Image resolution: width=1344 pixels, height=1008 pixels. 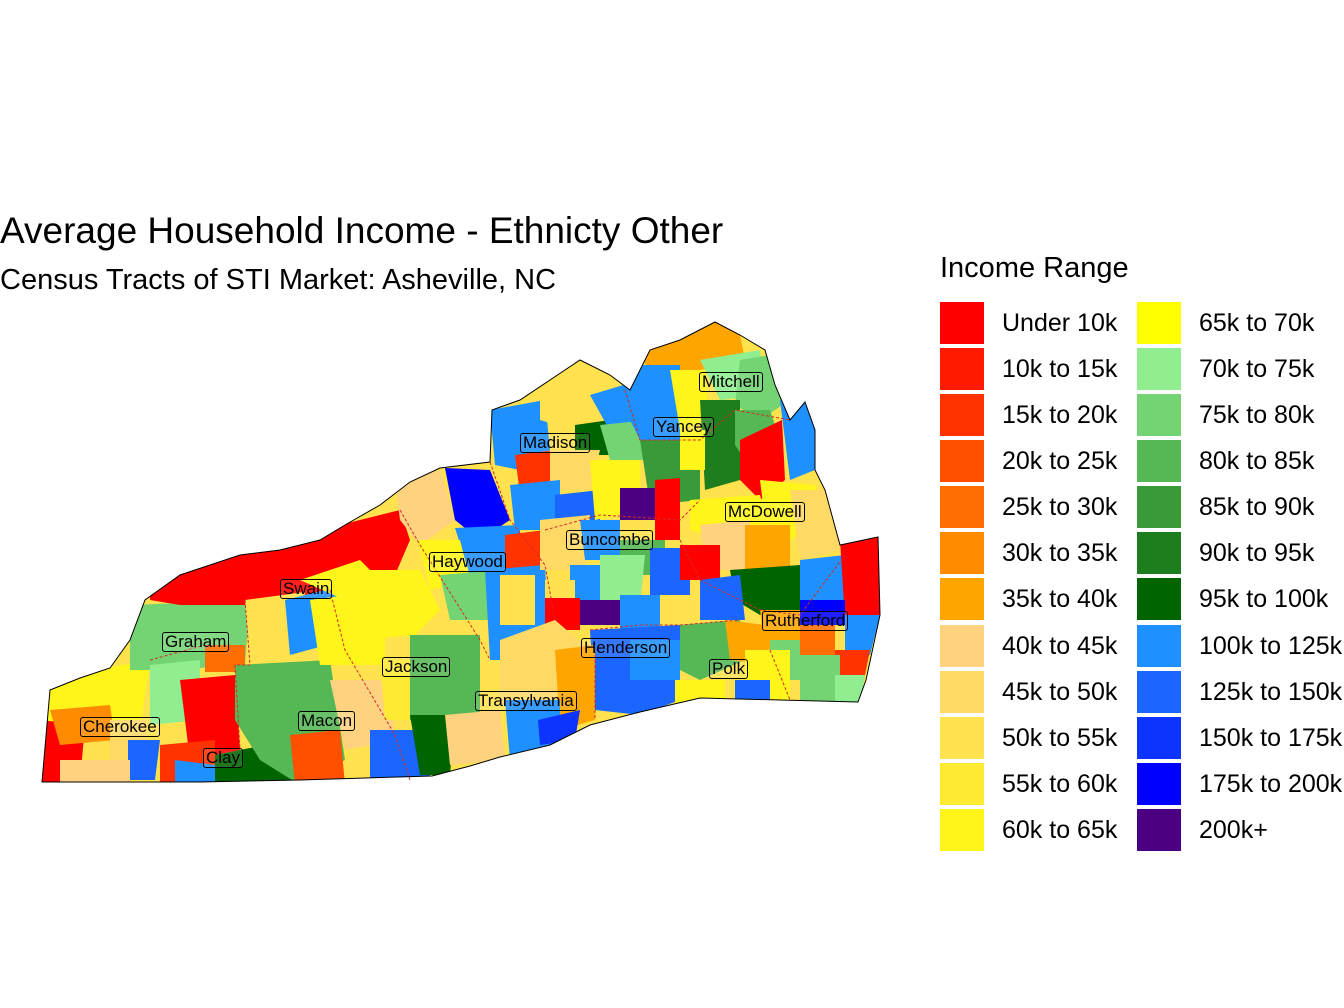 I want to click on county-label-buncombe: Buncombe, so click(x=610, y=540).